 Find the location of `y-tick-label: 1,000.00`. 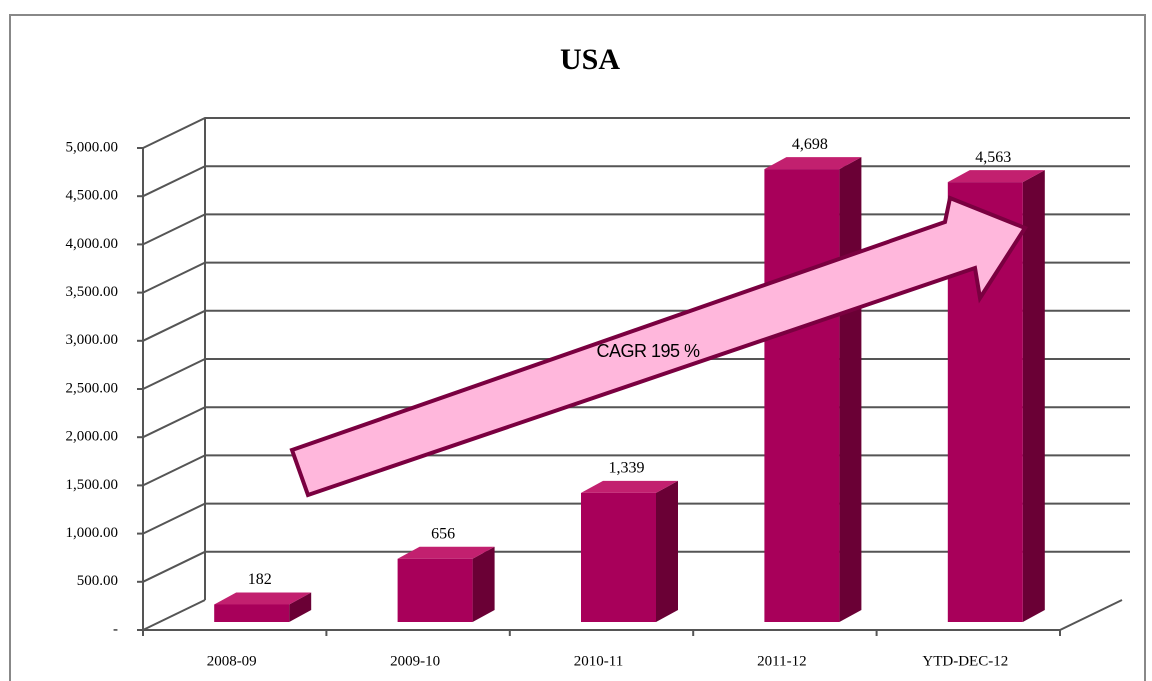

y-tick-label: 1,000.00 is located at coordinates (92, 533).